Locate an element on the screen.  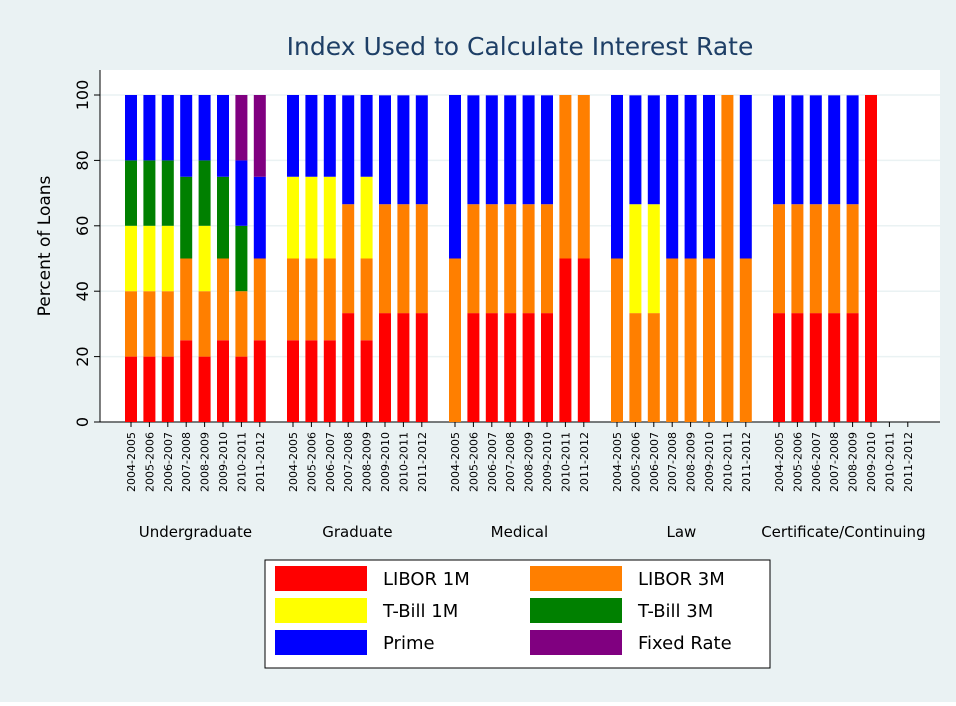
y-tick-label: 20 is located at coordinates (82, 356).